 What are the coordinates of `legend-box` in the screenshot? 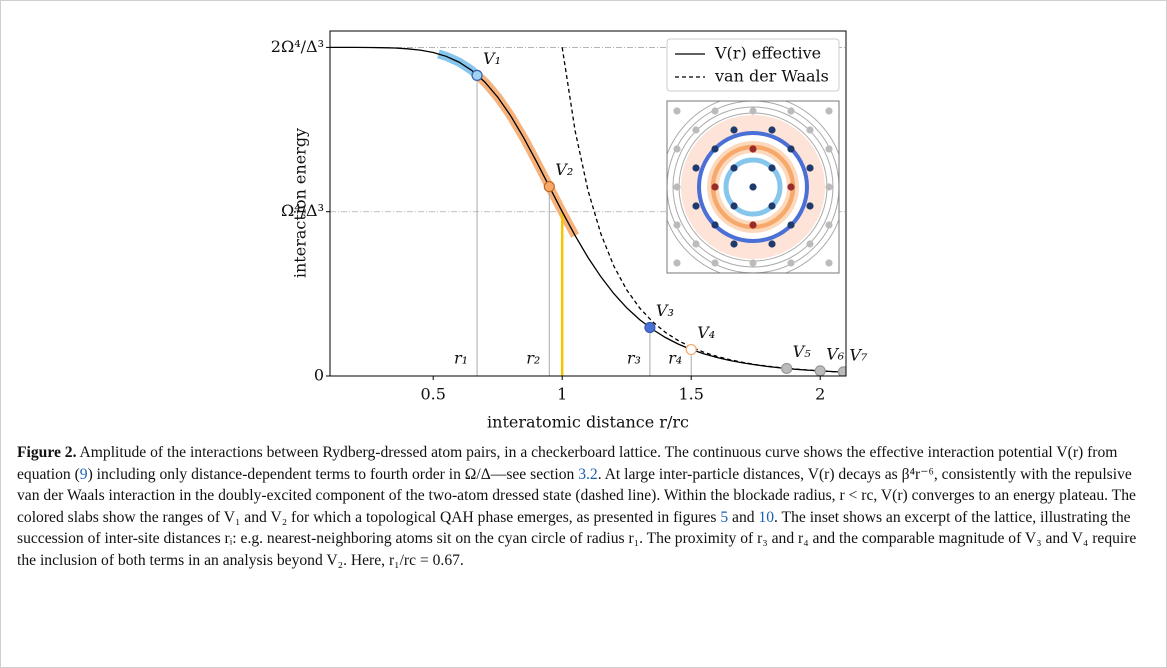 It's located at (753, 65).